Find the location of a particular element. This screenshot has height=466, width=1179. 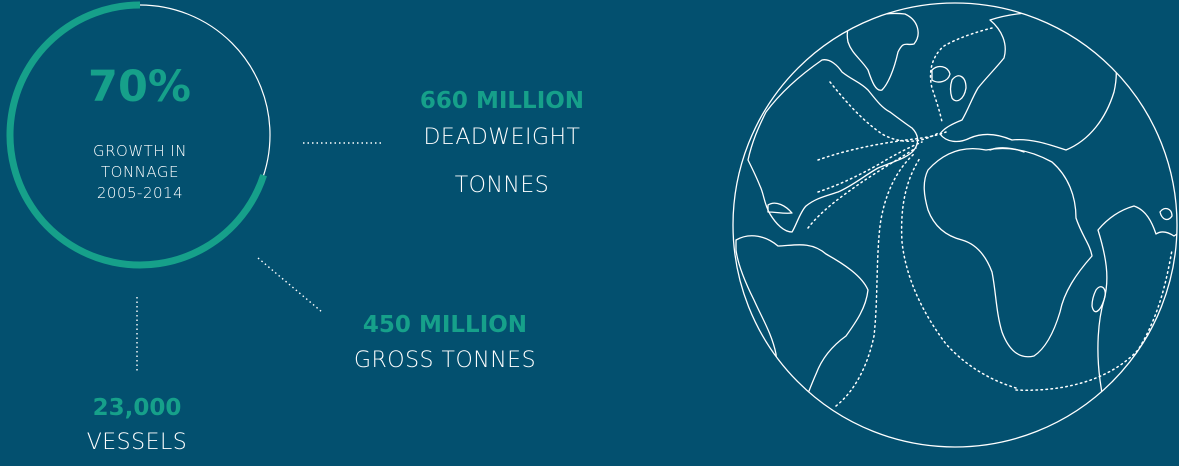

uk-shape is located at coordinates (958, 88).